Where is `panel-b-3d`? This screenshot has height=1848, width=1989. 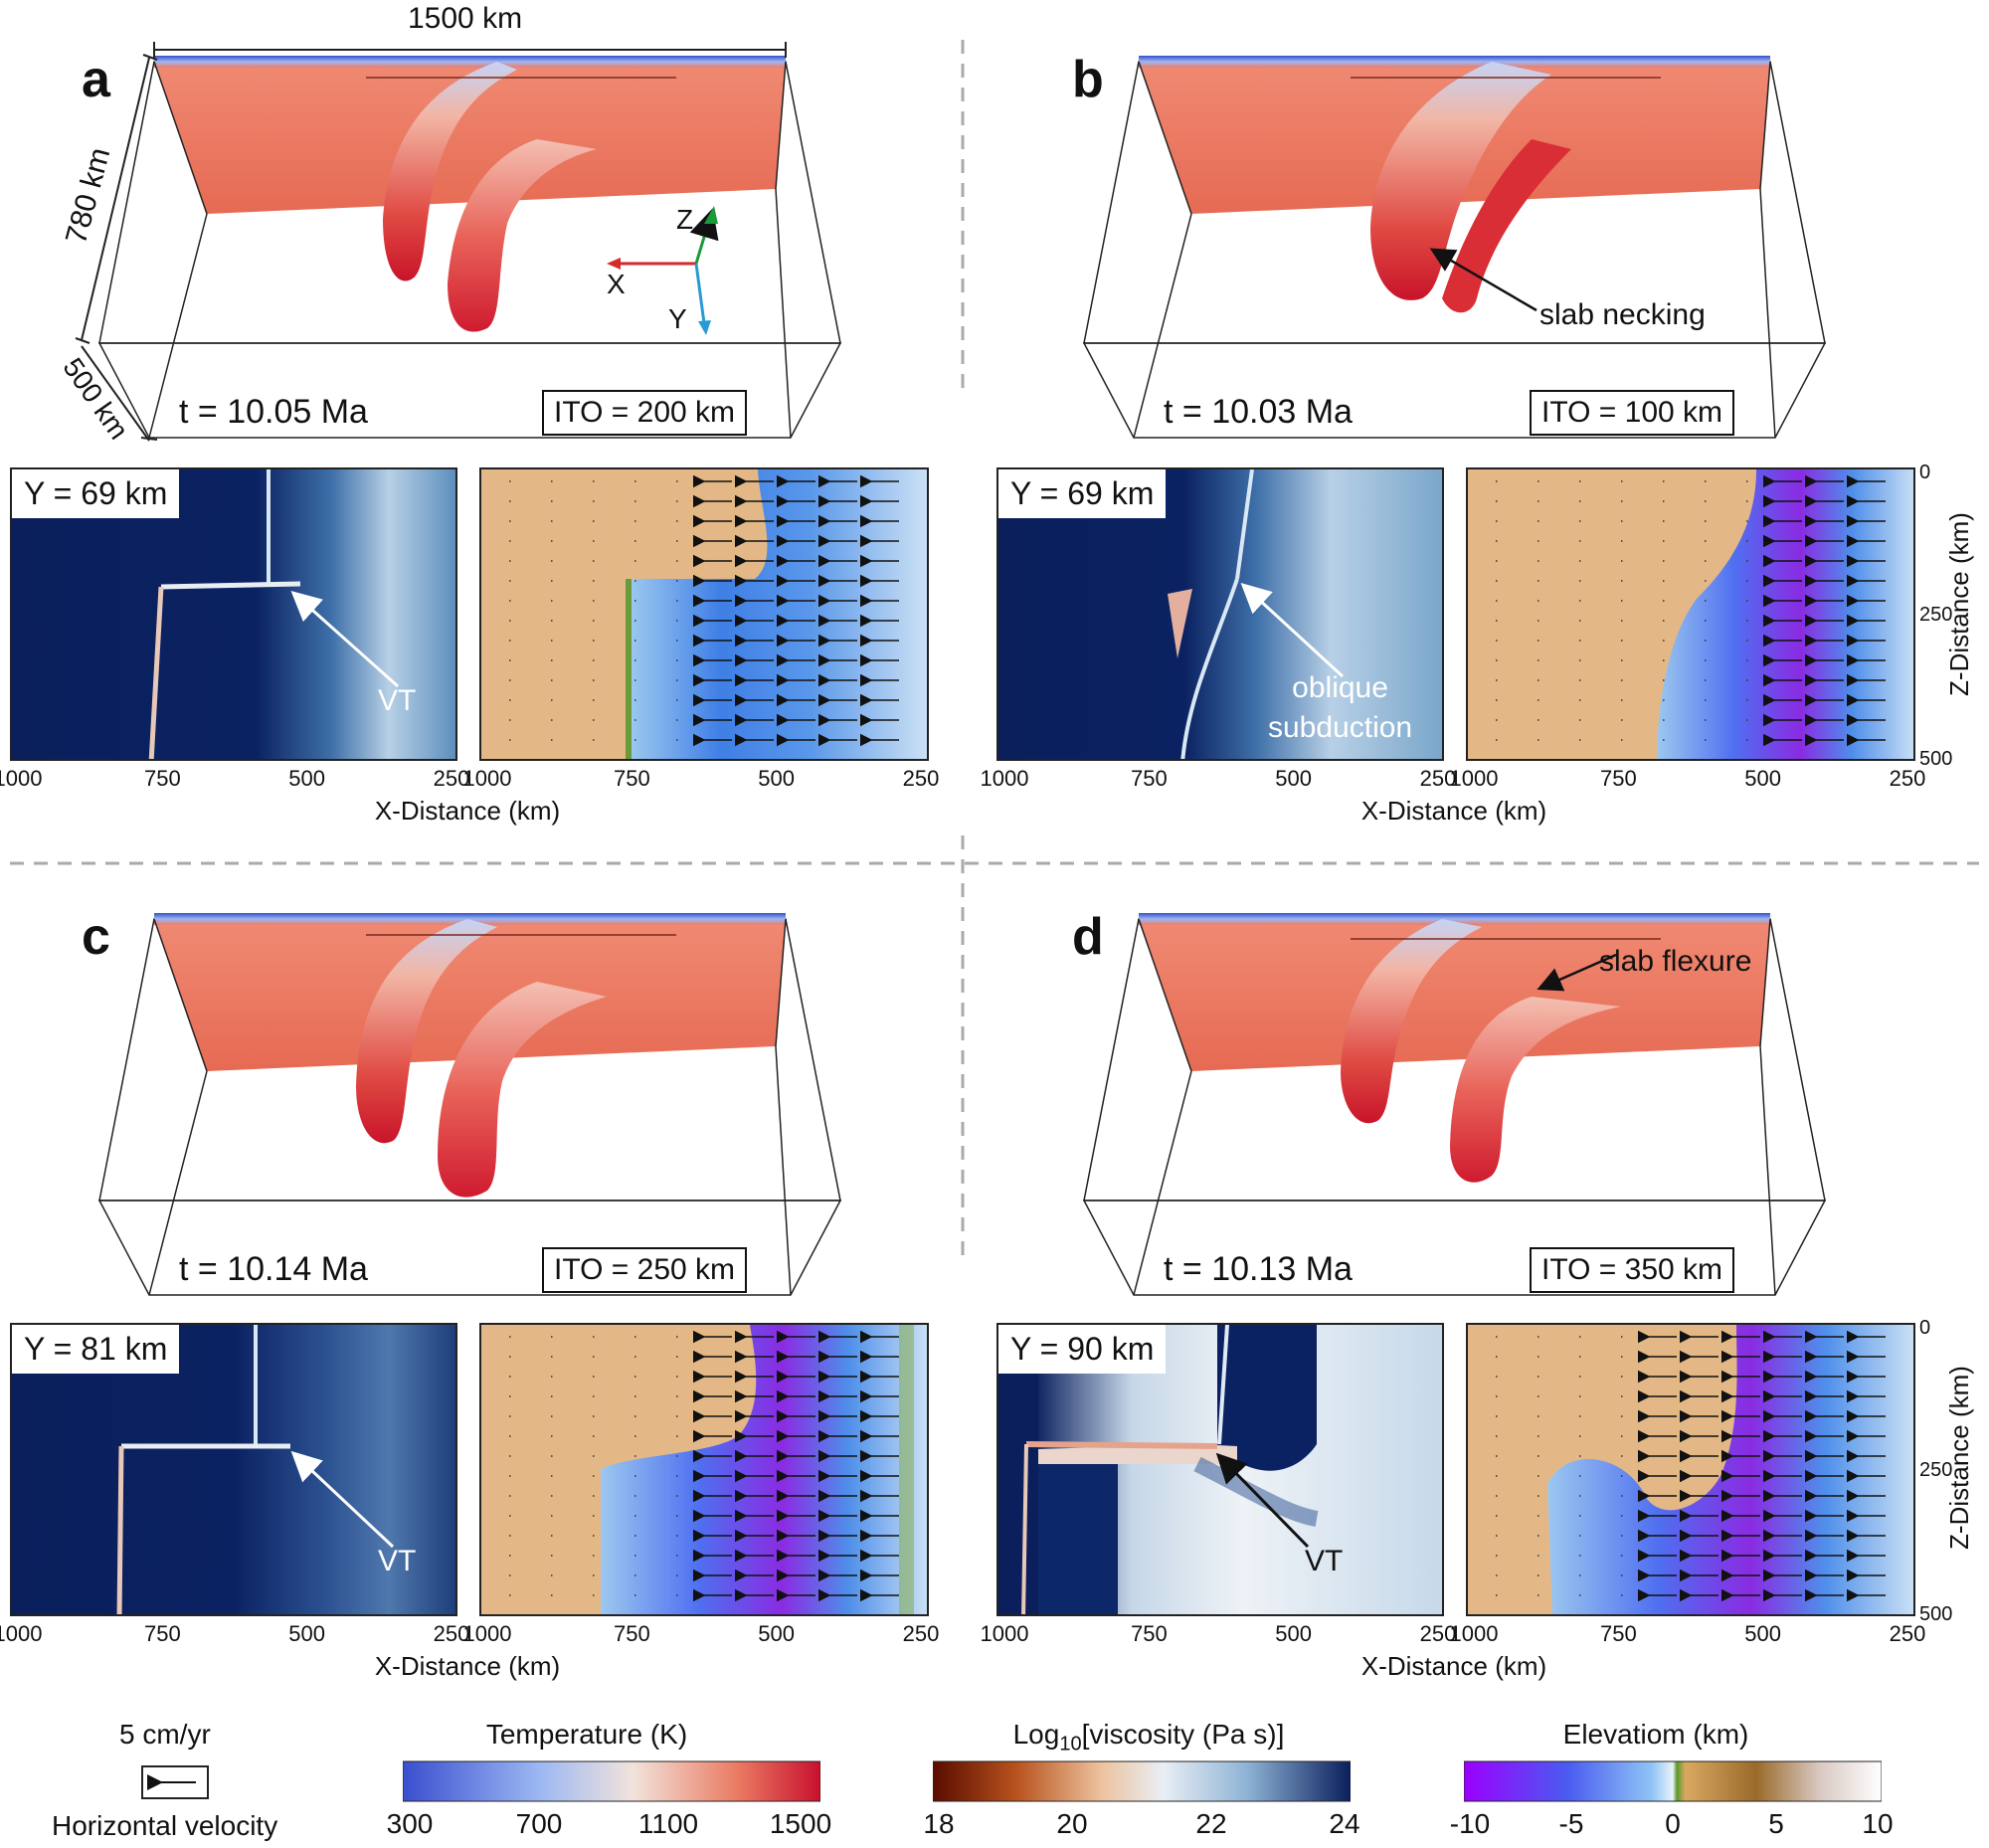
panel-b-3d is located at coordinates (1482, 224).